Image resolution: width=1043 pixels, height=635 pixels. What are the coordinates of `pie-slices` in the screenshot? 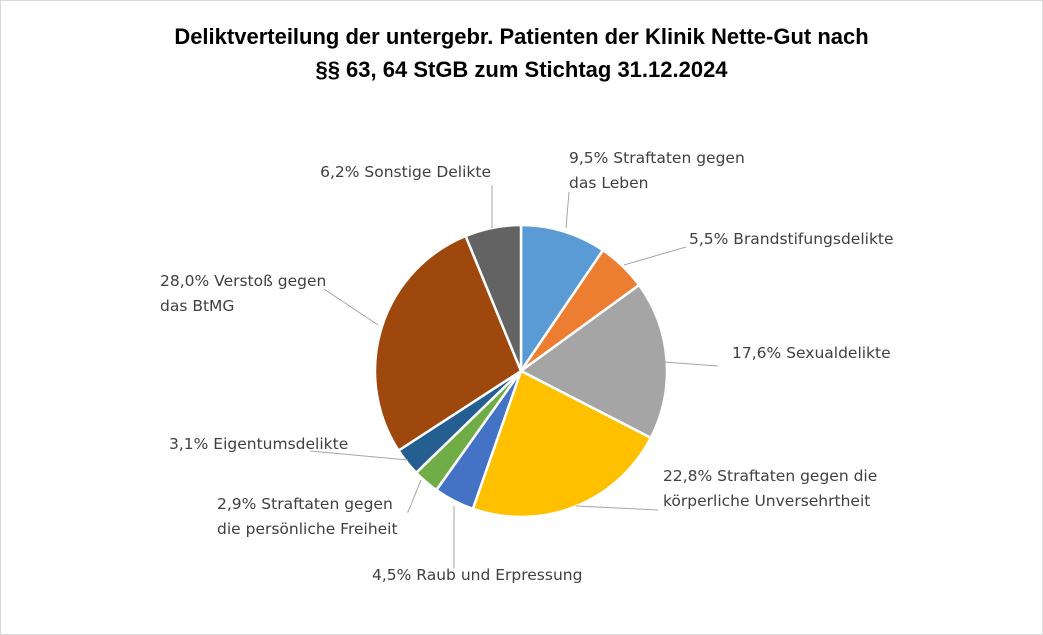 It's located at (521, 371).